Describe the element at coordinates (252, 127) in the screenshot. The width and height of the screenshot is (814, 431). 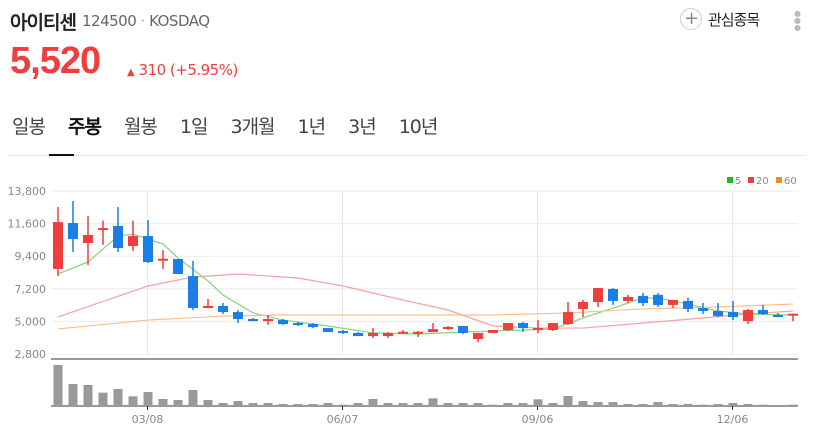
I see `tab-3months: 3개월` at that location.